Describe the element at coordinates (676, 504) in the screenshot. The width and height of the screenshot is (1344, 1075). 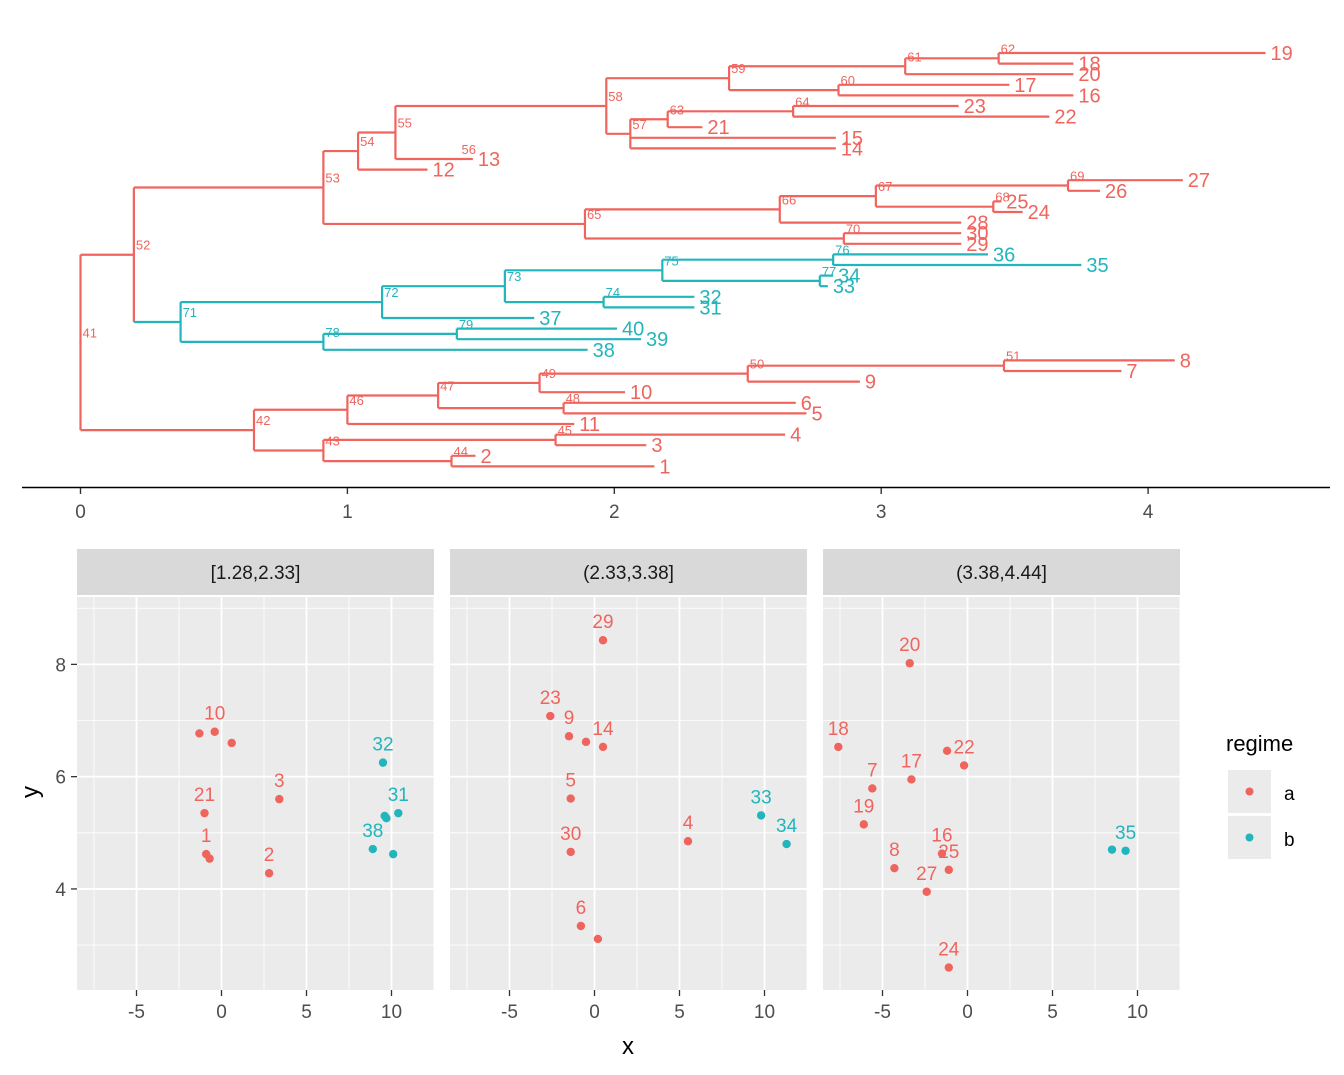
I see `tree-x-axis: 0 1 2 3 4` at that location.